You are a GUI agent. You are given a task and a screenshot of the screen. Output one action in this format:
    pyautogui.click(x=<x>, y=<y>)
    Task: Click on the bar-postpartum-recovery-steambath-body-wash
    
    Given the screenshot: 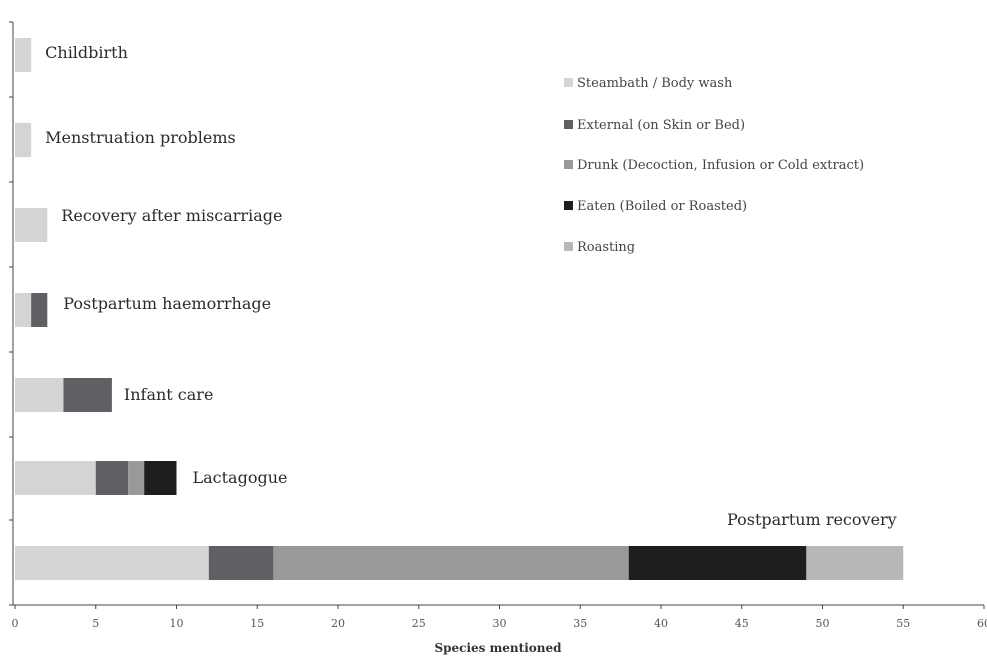 What is the action you would take?
    pyautogui.click(x=112, y=563)
    